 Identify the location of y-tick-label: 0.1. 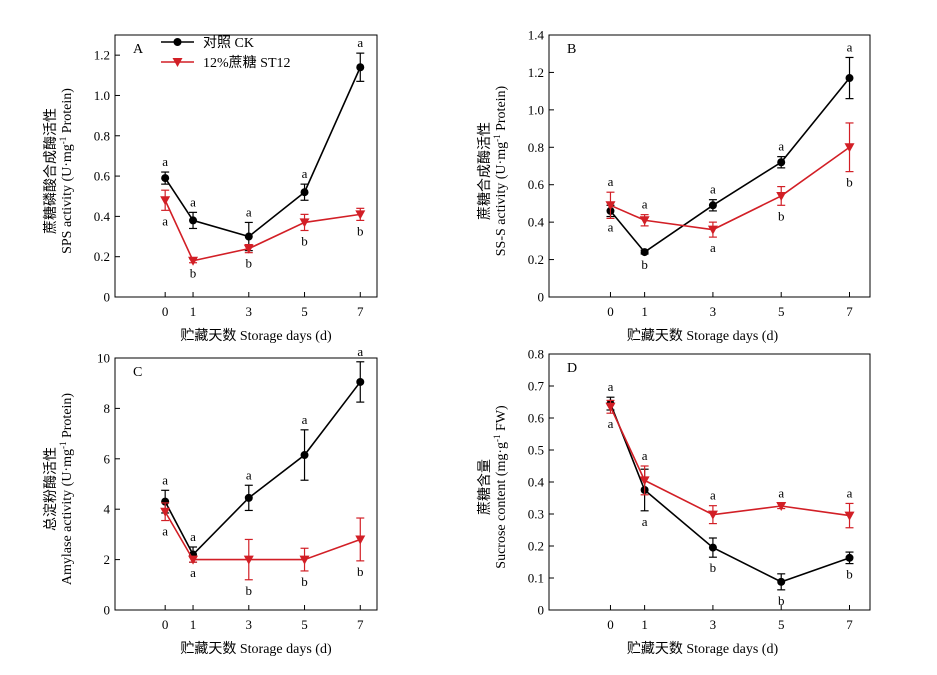
(536, 578).